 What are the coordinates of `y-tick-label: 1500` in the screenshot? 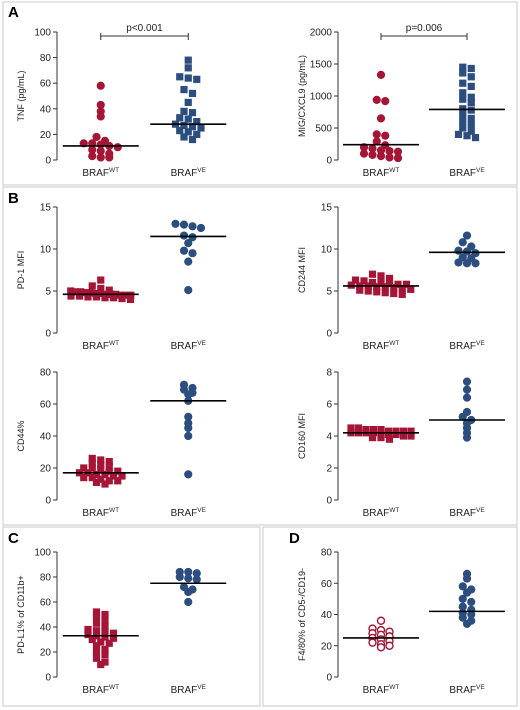 It's located at (321, 65).